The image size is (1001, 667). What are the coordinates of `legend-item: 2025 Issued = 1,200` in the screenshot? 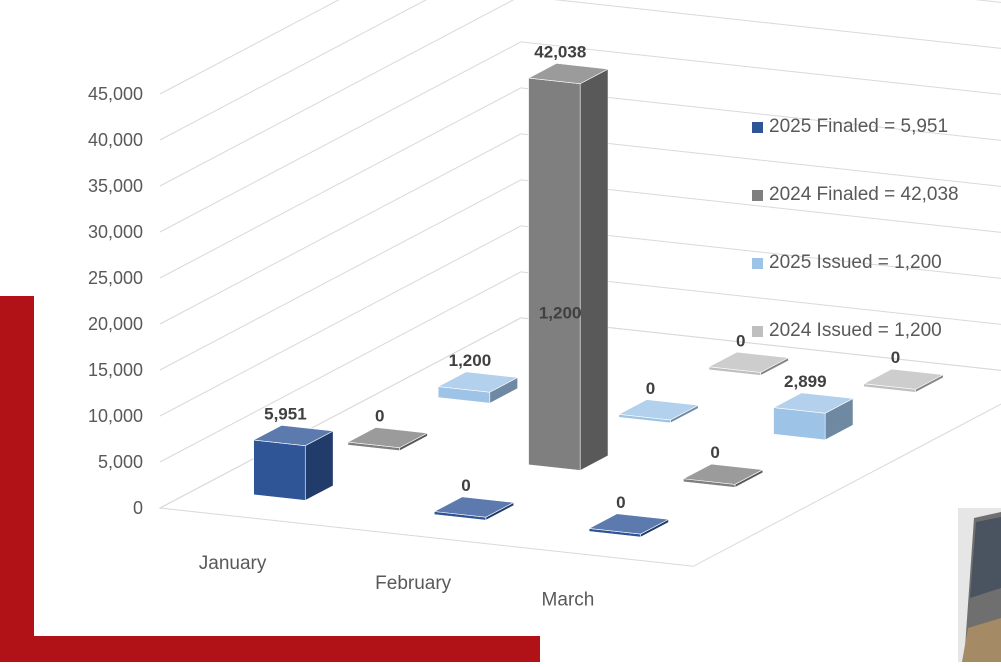 It's located at (855, 263).